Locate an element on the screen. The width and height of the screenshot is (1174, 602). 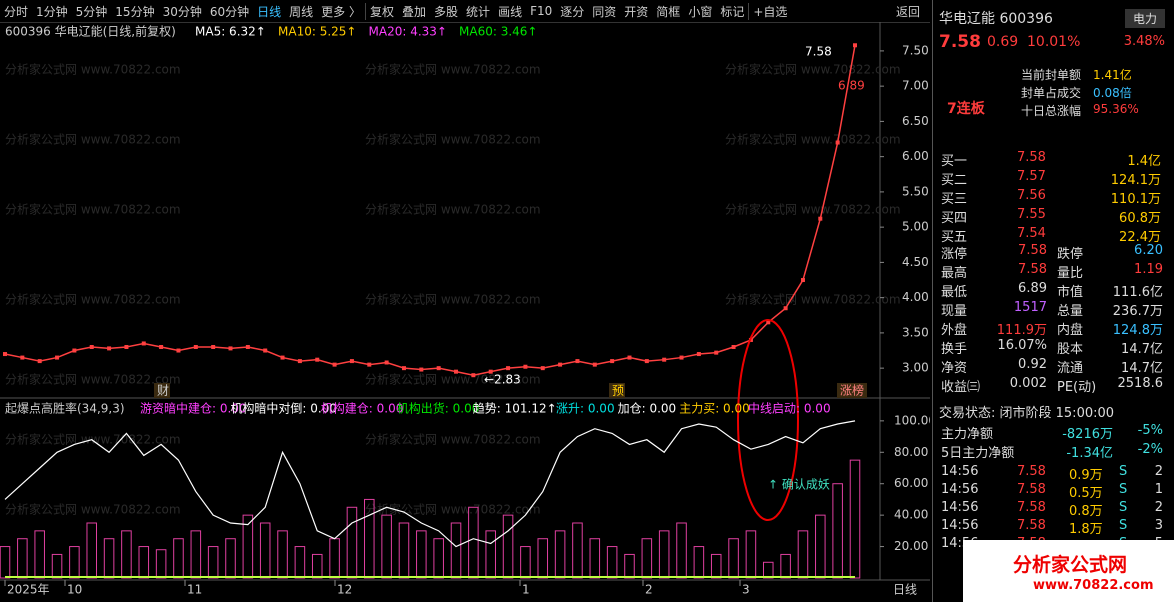
stat-label: 市值 is located at coordinates (1070, 292).